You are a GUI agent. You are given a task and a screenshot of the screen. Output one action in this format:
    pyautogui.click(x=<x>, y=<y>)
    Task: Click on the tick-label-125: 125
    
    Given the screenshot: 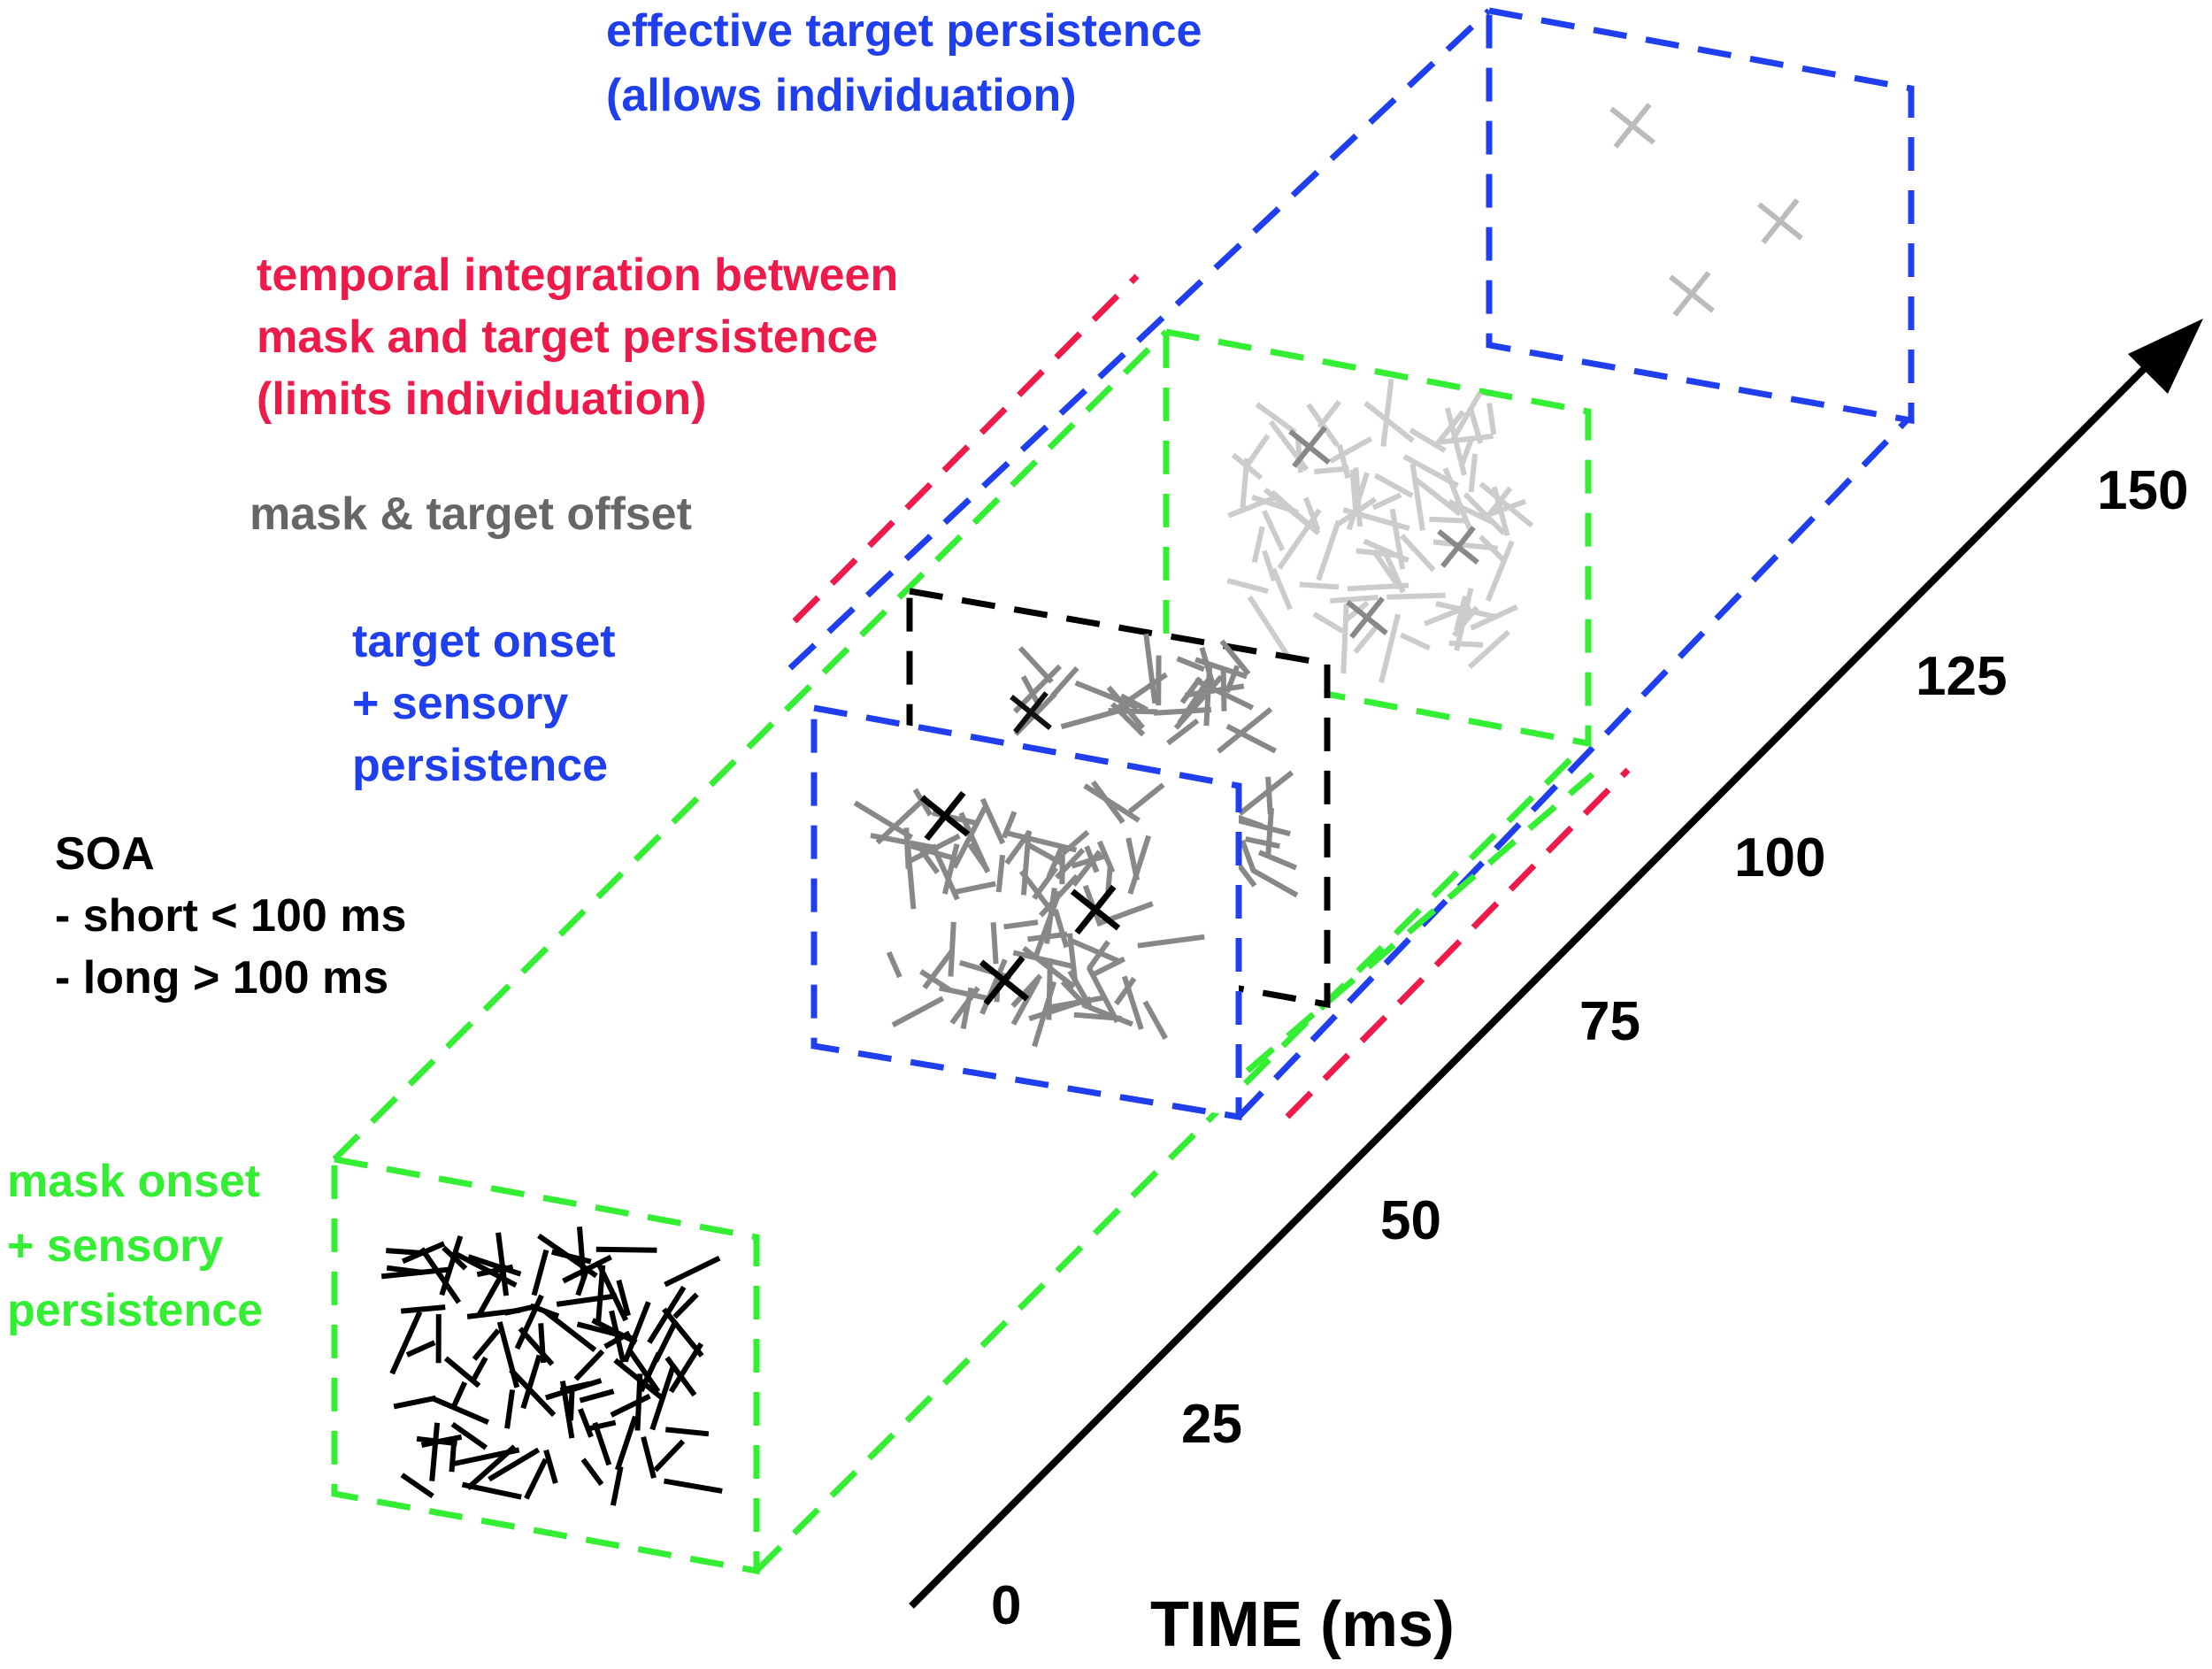 What is the action you would take?
    pyautogui.click(x=1962, y=676)
    